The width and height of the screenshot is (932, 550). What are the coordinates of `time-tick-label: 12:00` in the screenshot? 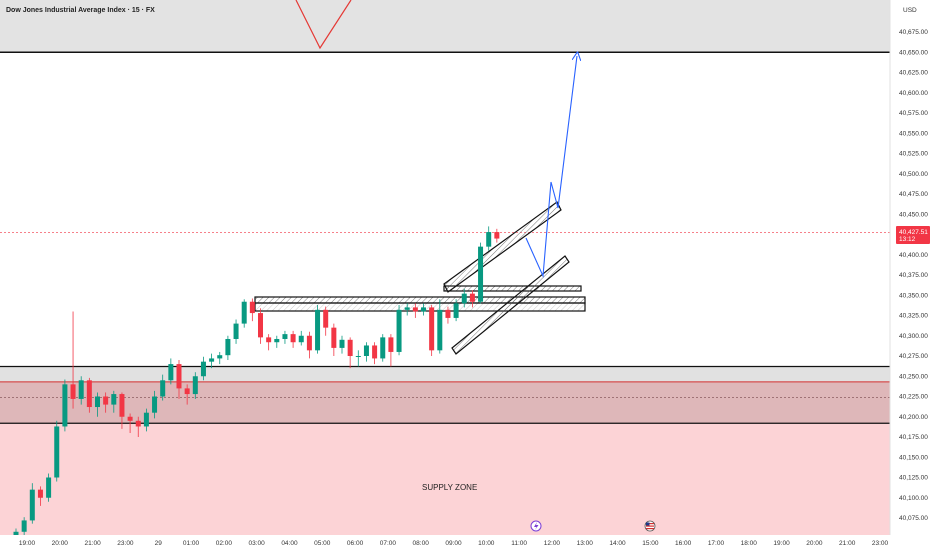 It's located at (552, 543).